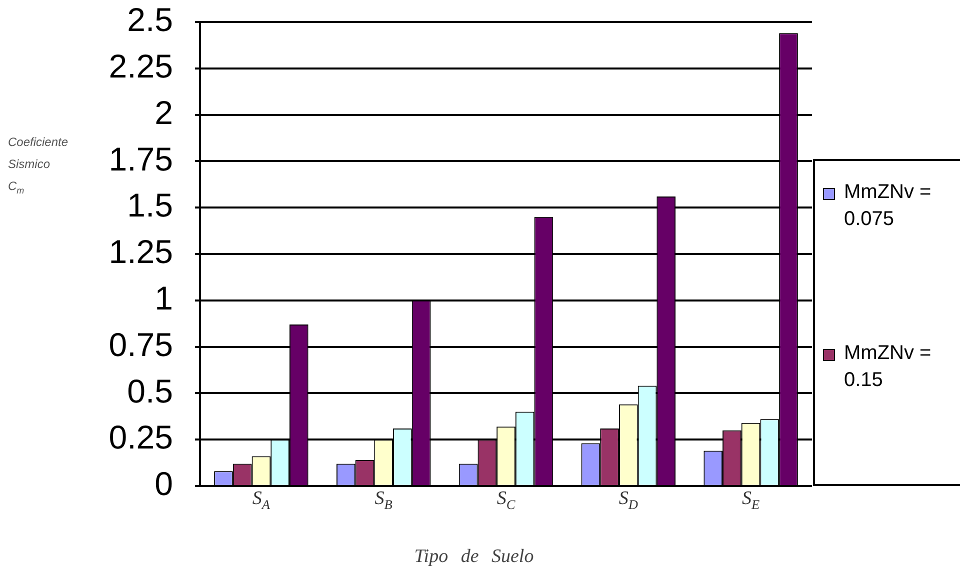 The width and height of the screenshot is (960, 581). I want to click on y-tick-label: 1.5, so click(150, 205).